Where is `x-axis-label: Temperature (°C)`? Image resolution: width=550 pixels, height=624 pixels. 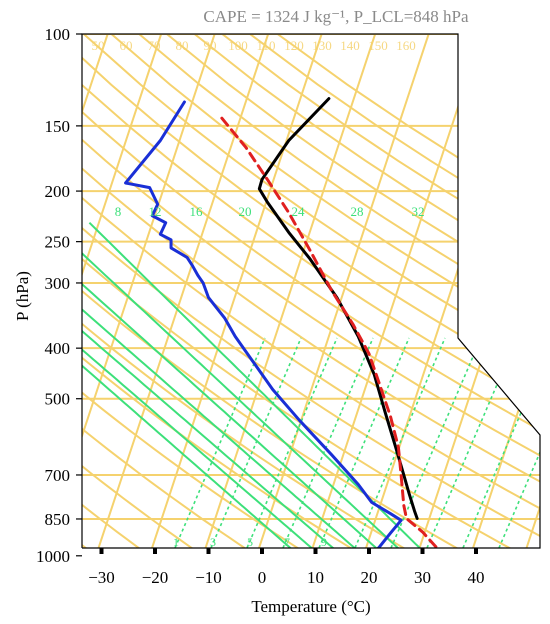 x-axis-label: Temperature (°C) is located at coordinates (310, 606).